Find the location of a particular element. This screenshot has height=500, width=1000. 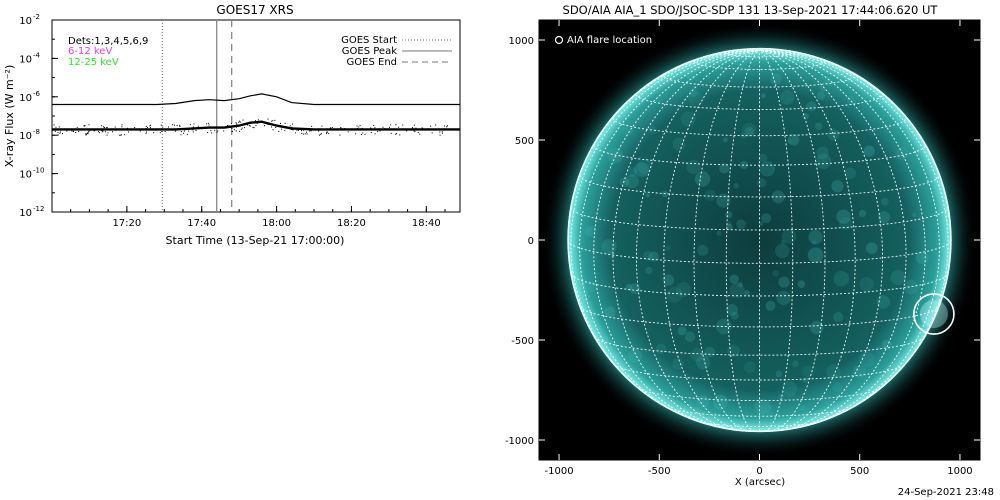

goes-xlabel: Start Time (13-Sep-21 17:00:00) is located at coordinates (255, 240).